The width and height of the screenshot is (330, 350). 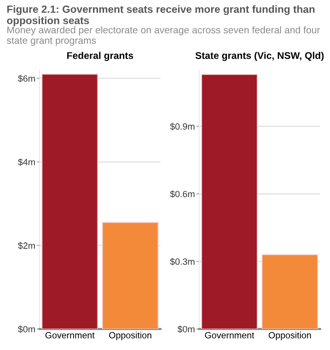 What do you see at coordinates (26, 162) in the screenshot?
I see `y-tick-label: $4m` at bounding box center [26, 162].